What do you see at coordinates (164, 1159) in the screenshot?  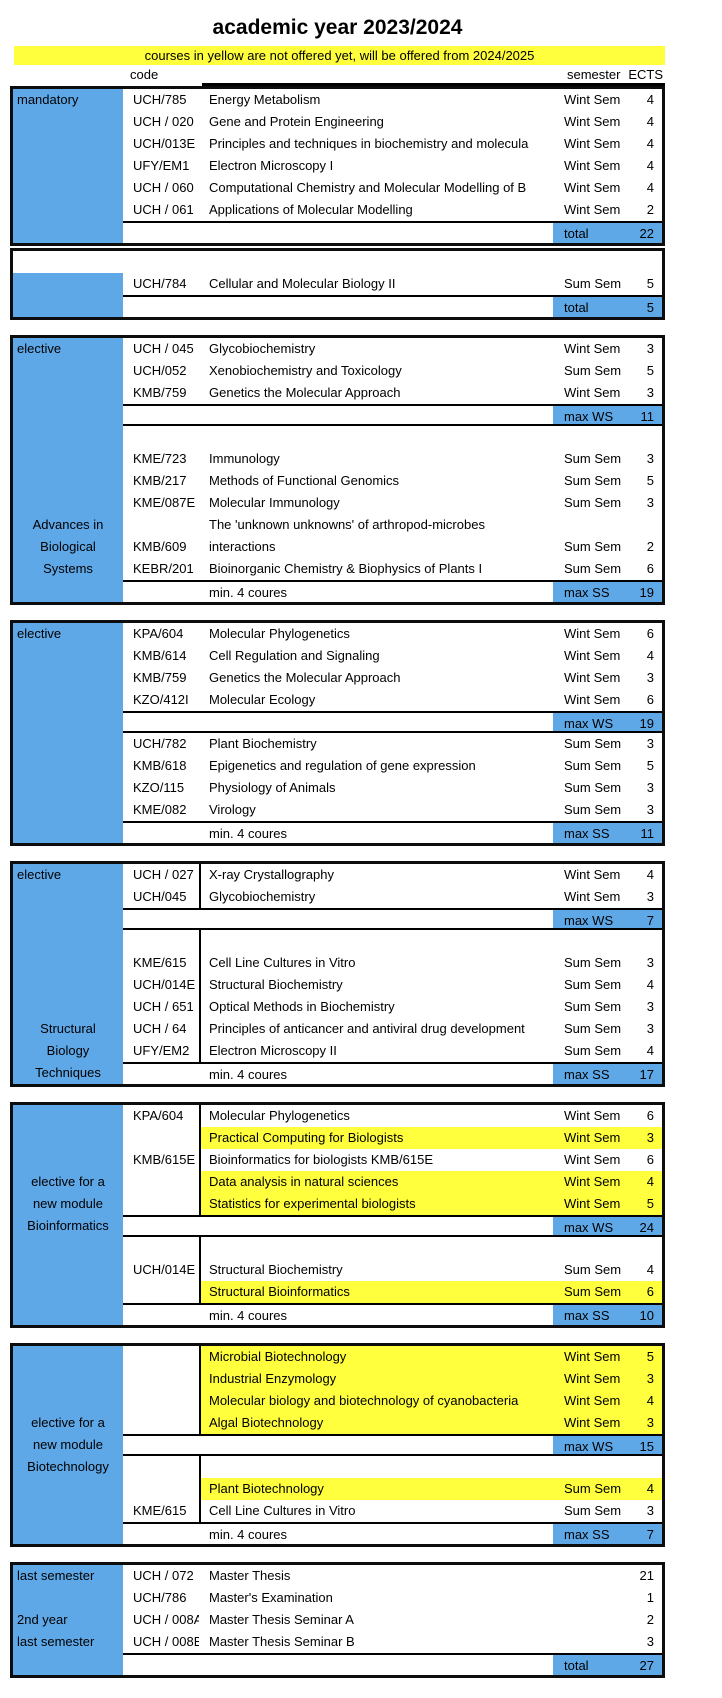 I see `course-code: KMB/615E` at bounding box center [164, 1159].